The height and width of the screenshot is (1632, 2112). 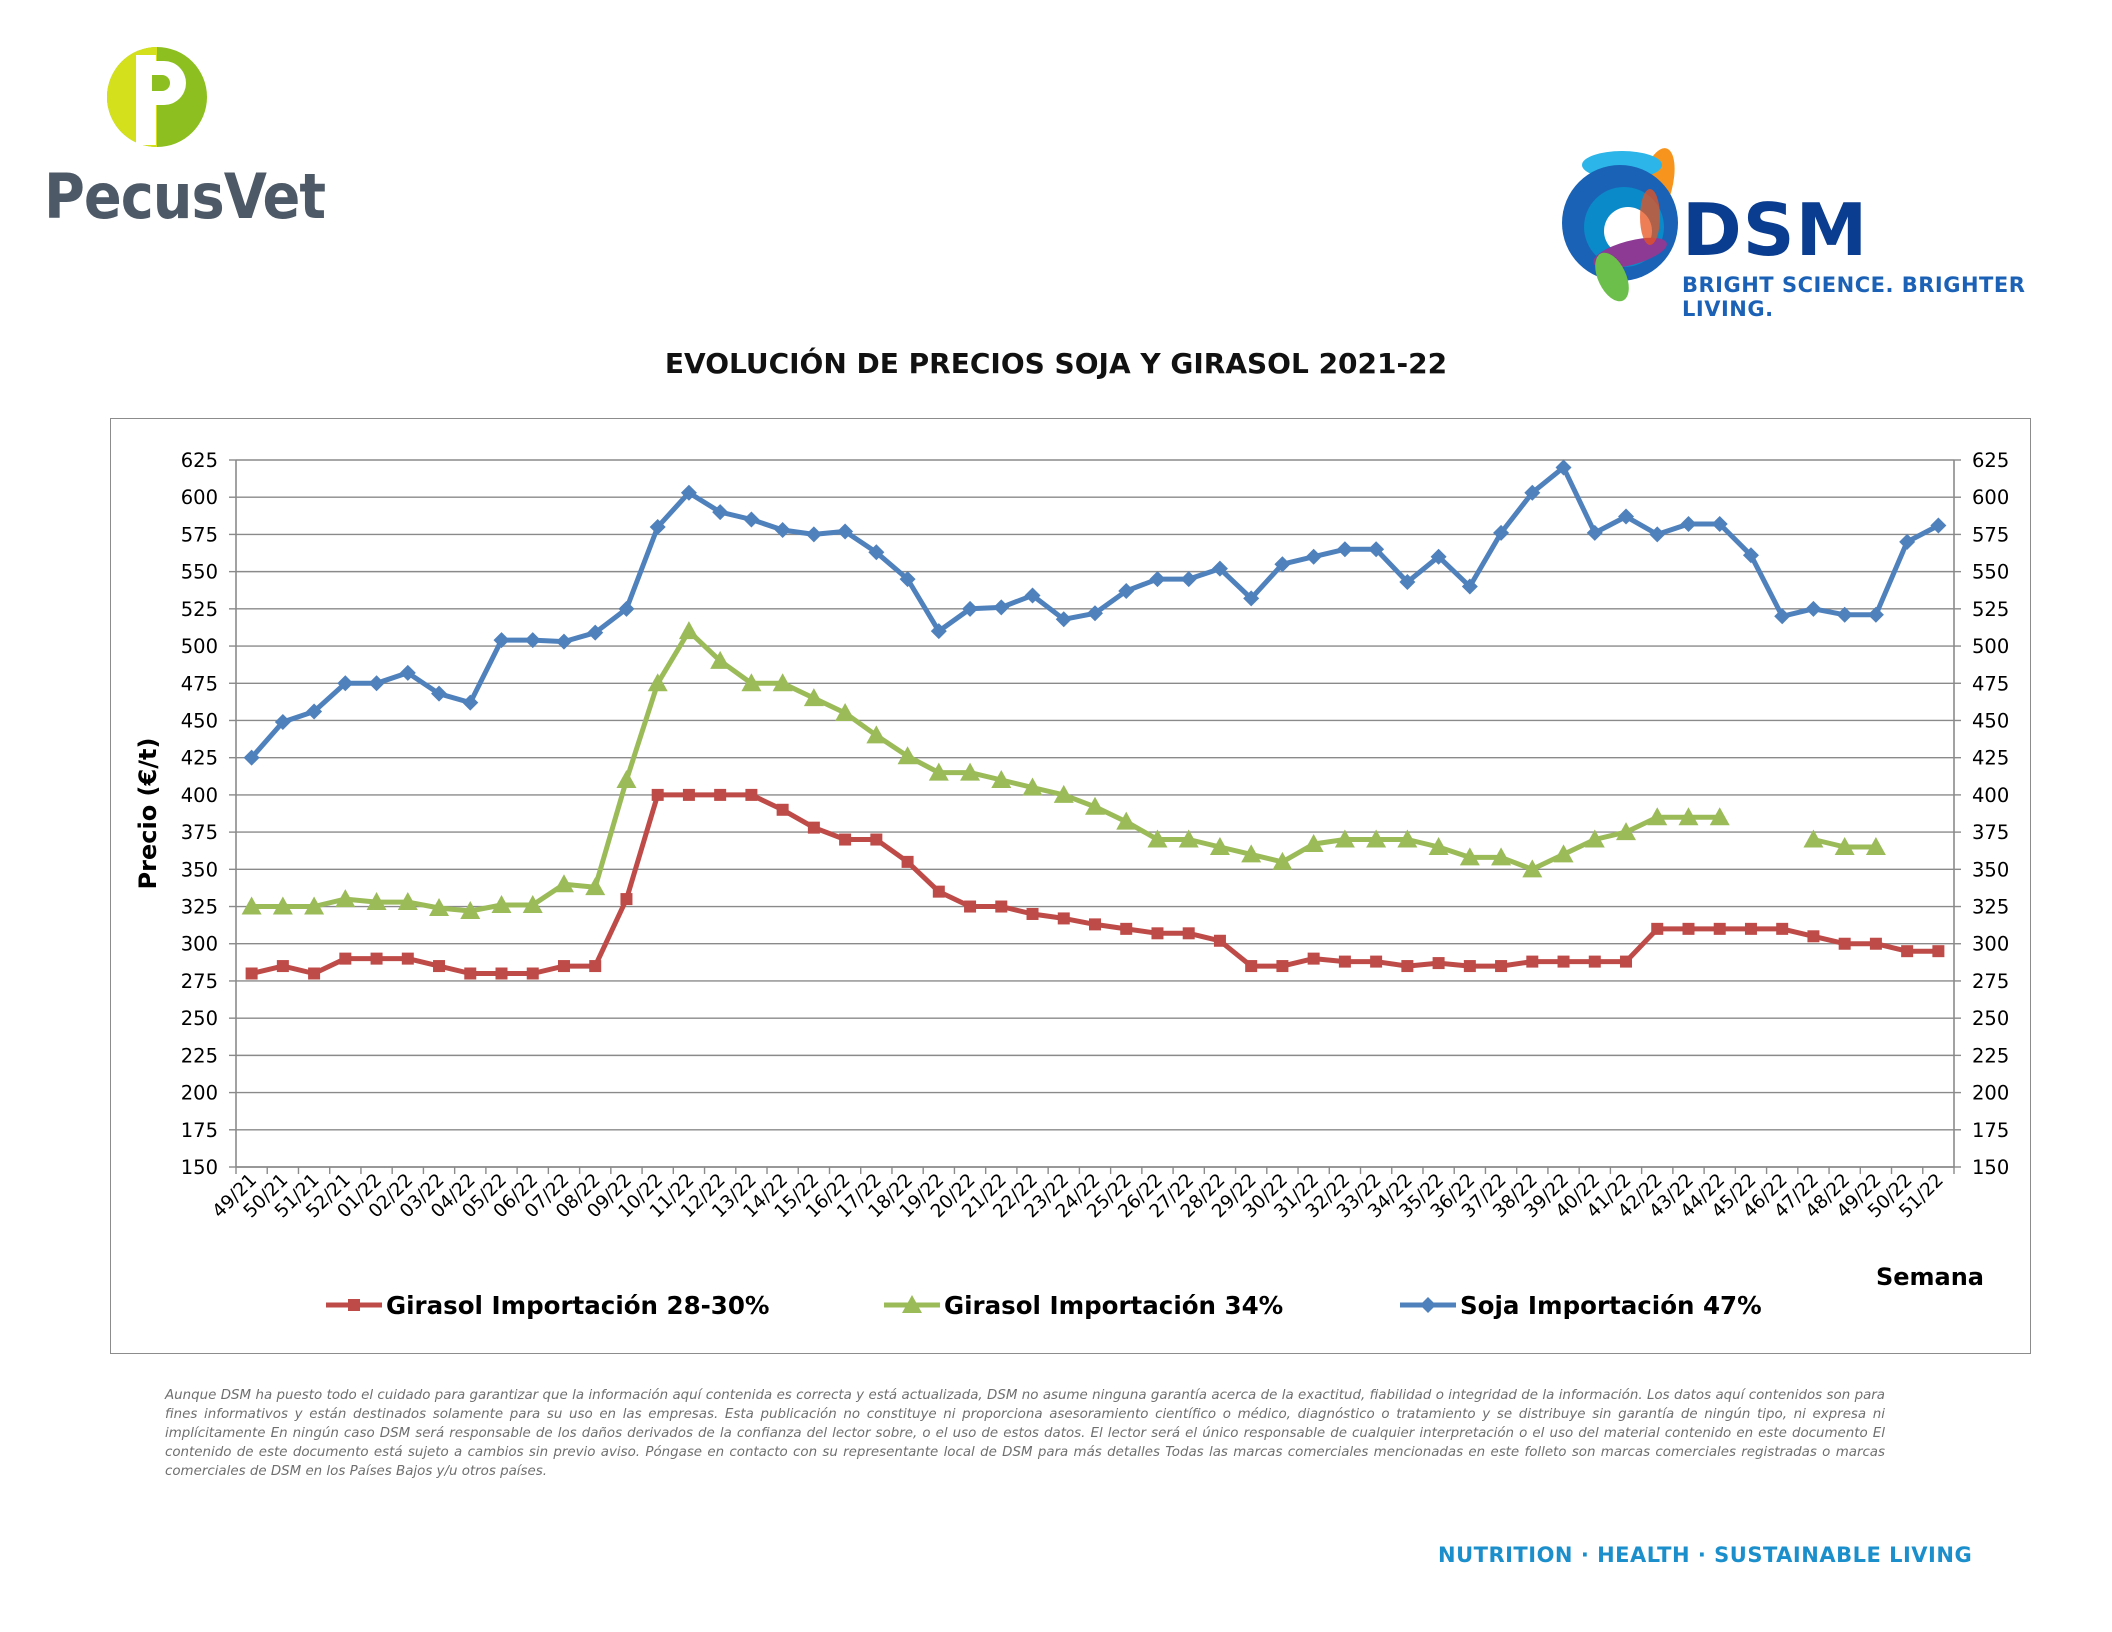 What do you see at coordinates (199, 720) in the screenshot?
I see `y-tick-label: 450` at bounding box center [199, 720].